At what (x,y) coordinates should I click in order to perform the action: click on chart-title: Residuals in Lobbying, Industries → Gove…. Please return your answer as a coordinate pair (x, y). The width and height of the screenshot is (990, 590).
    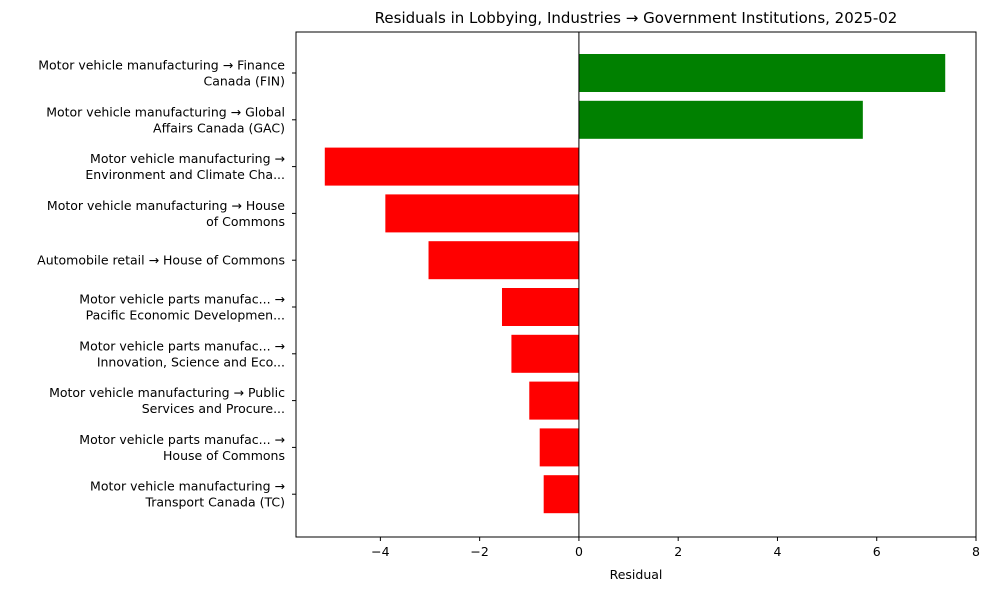
    Looking at the image, I should click on (636, 18).